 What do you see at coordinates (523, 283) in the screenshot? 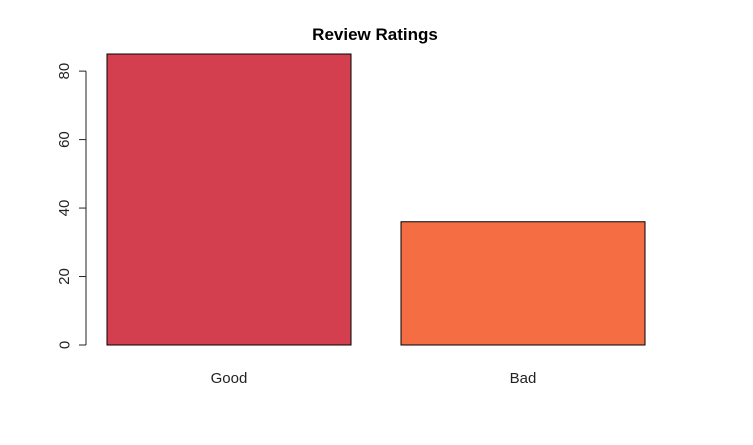
I see `bar-bad` at bounding box center [523, 283].